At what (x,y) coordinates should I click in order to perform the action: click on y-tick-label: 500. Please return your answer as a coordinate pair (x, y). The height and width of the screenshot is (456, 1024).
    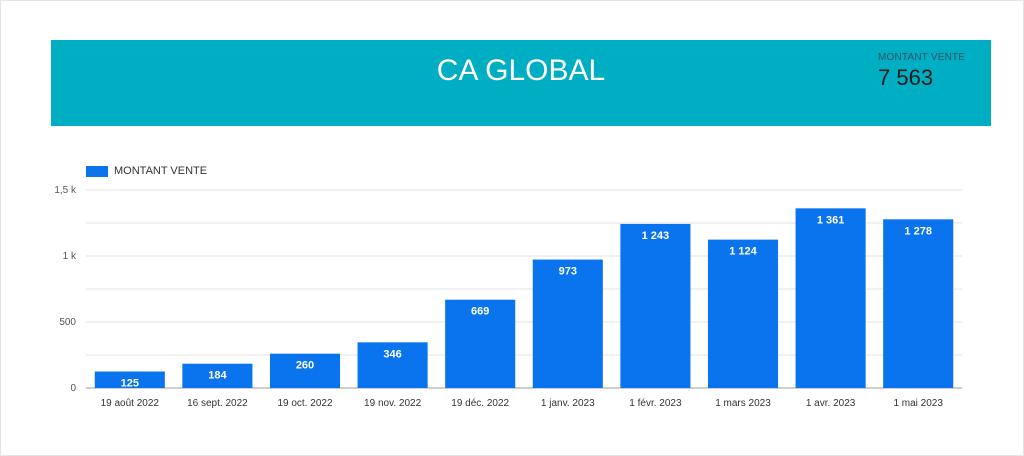
    Looking at the image, I should click on (67, 322).